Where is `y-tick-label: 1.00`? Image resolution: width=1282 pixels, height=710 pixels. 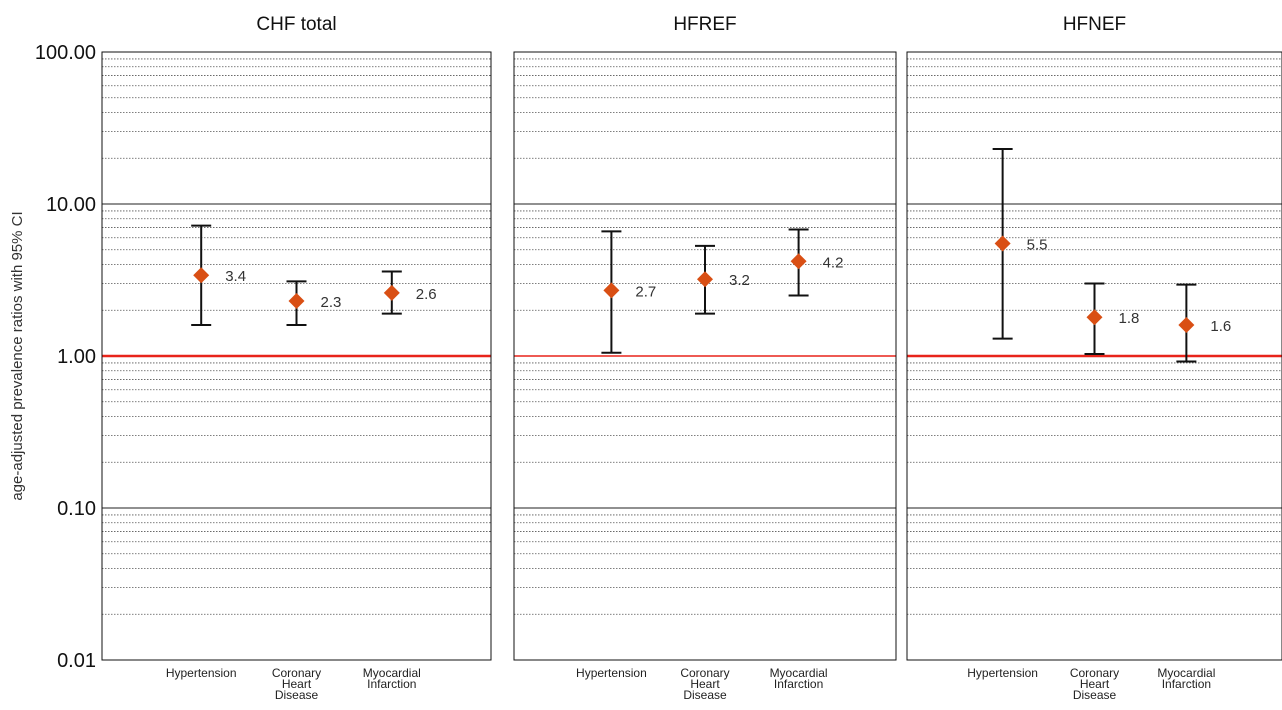
y-tick-label: 1.00 is located at coordinates (76, 357).